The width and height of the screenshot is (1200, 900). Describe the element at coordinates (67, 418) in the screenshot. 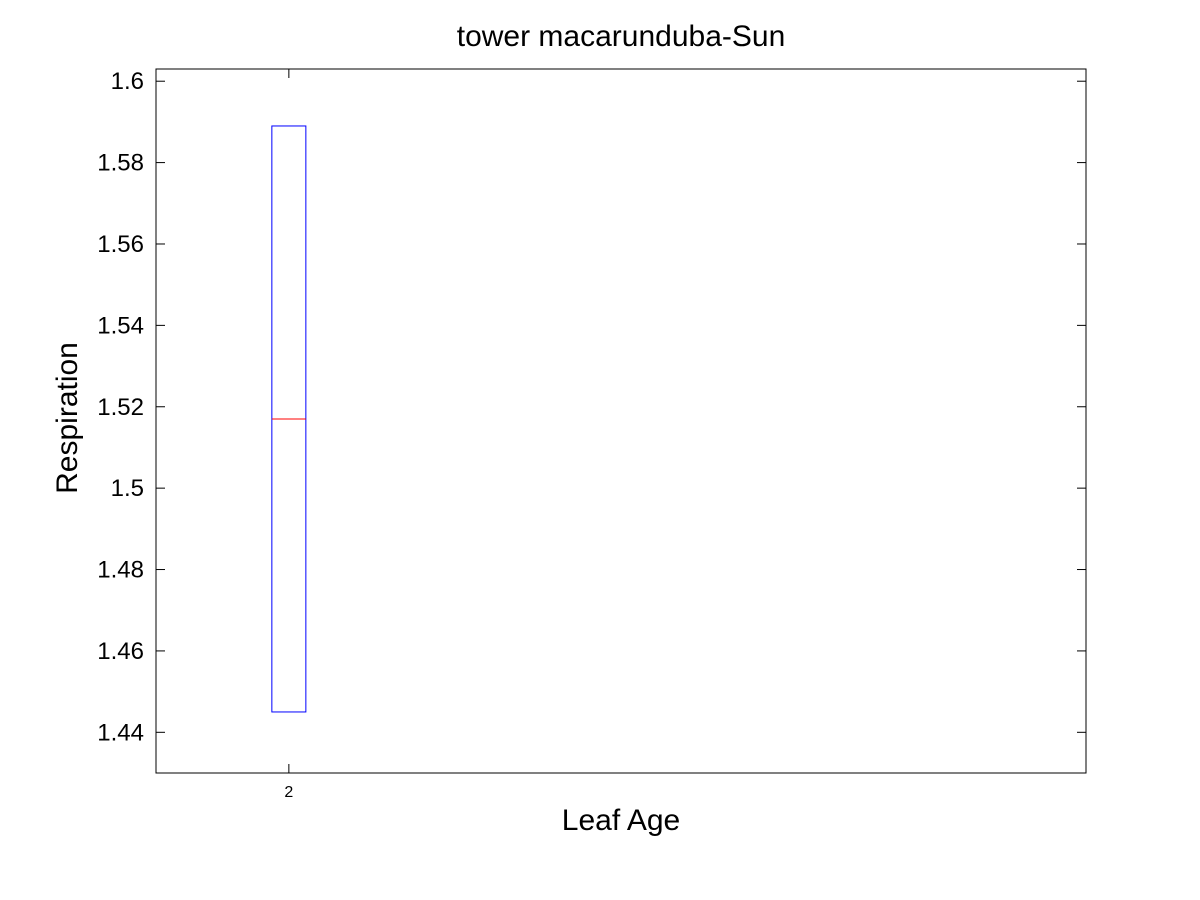

I see `y-axis-label: Respiration` at that location.